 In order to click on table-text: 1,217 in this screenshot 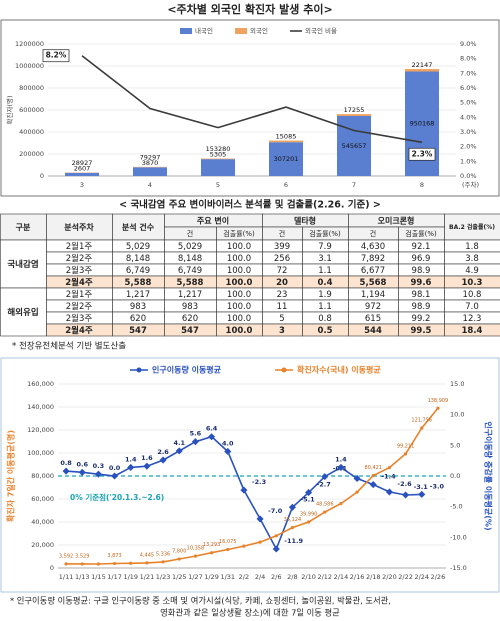, I will do `click(190, 295)`.